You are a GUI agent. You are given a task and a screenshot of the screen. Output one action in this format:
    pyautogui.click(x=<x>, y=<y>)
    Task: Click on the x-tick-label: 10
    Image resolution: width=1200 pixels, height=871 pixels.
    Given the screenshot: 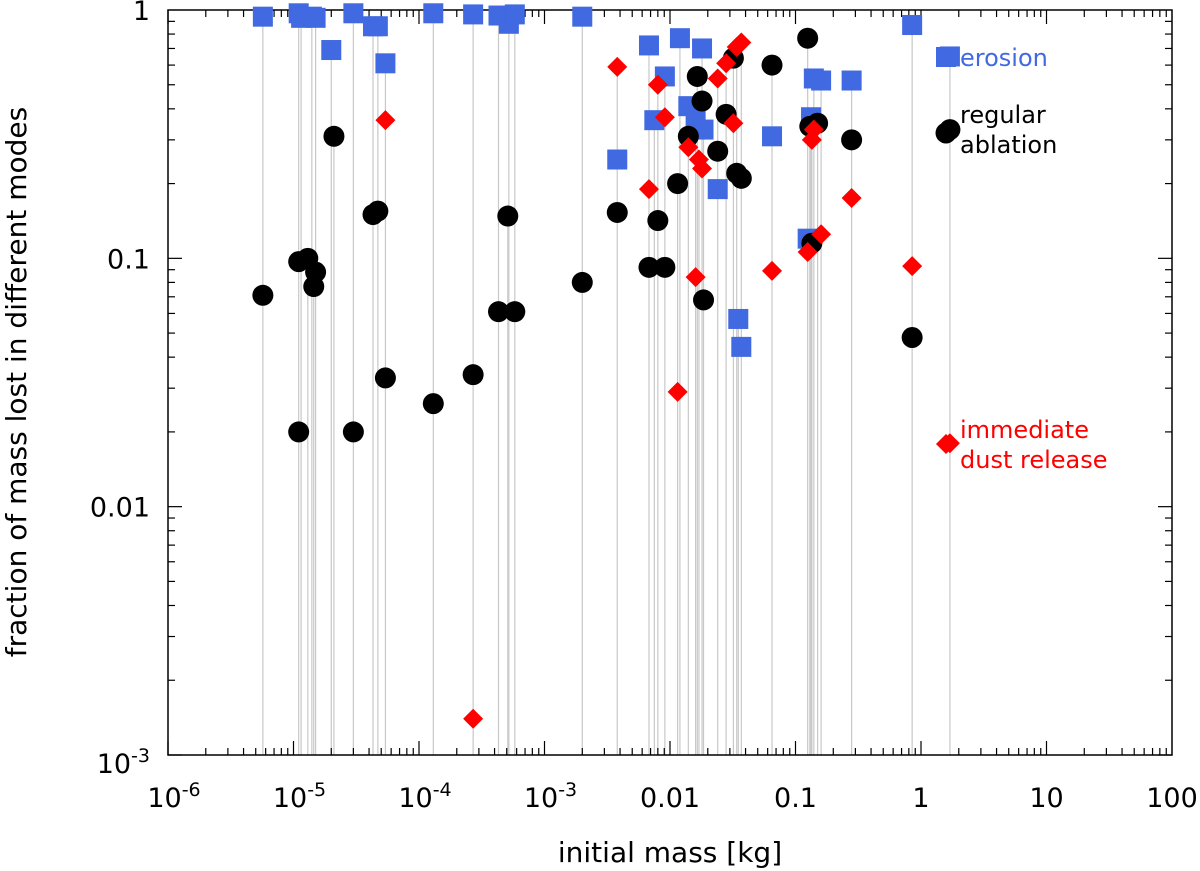 What is the action you would take?
    pyautogui.click(x=1046, y=798)
    